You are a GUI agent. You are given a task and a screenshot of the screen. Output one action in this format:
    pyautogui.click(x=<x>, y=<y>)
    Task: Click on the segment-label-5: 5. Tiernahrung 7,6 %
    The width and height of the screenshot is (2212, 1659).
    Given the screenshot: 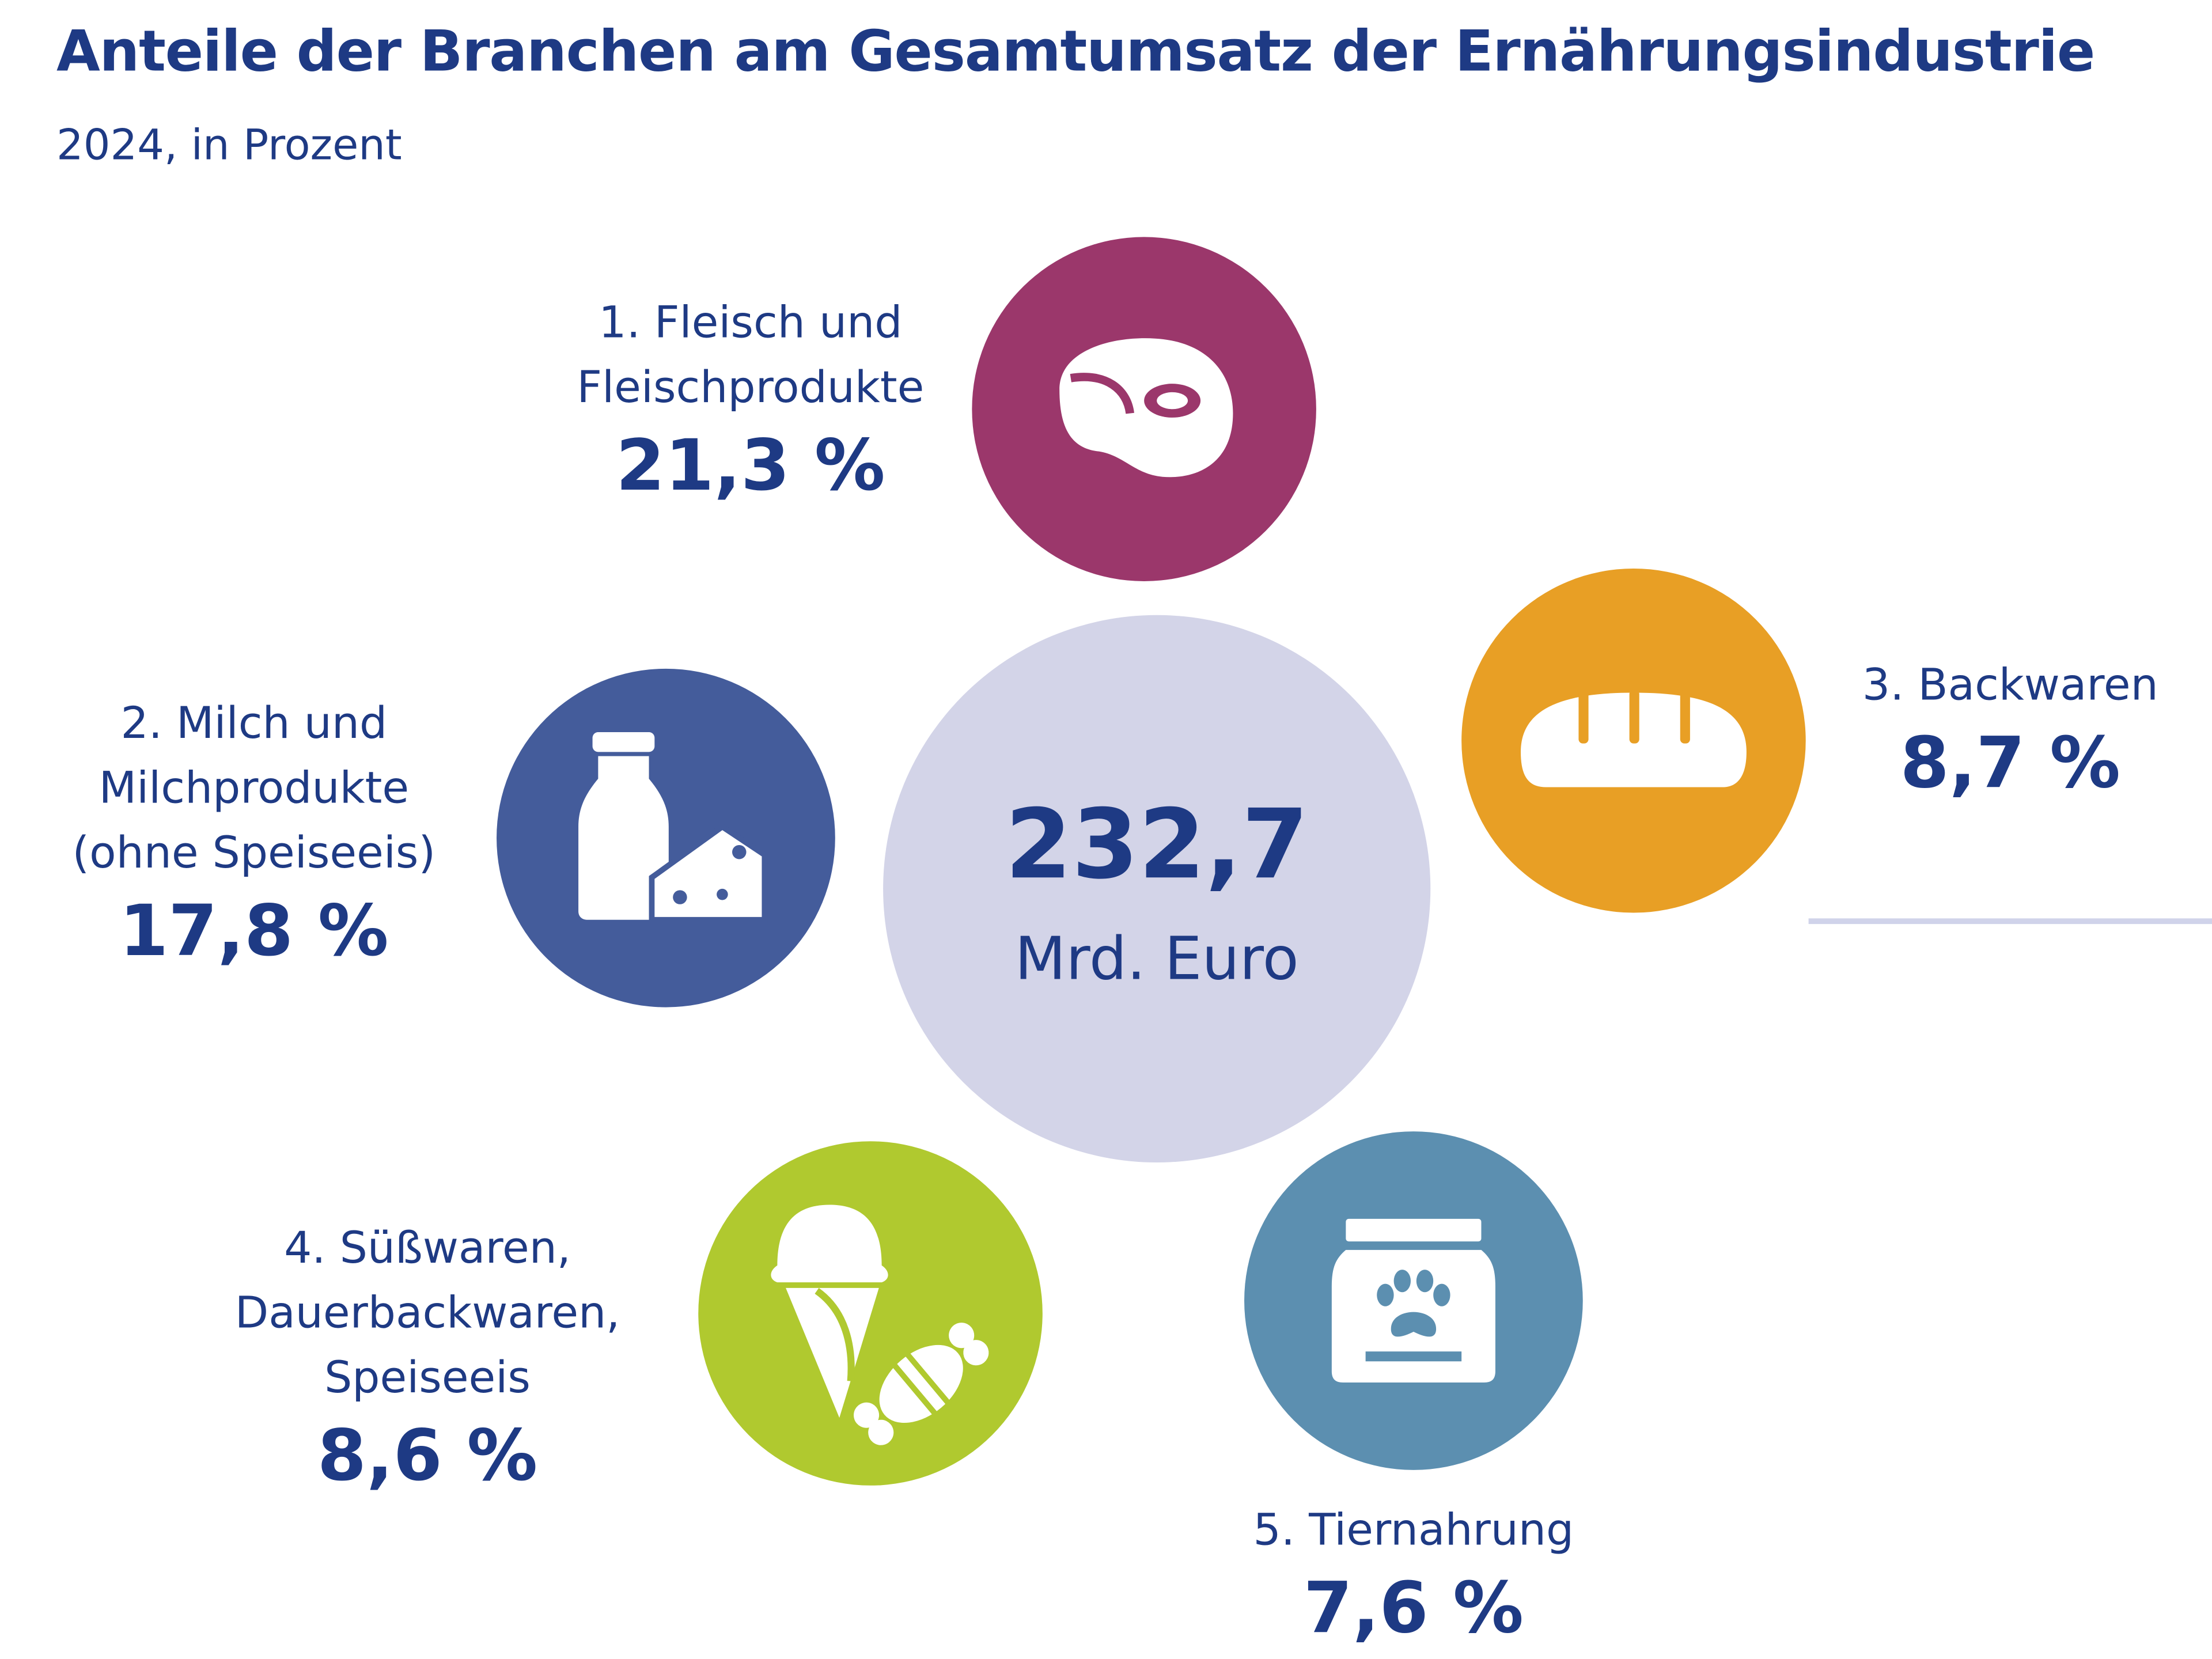 What is the action you would take?
    pyautogui.click(x=1413, y=1575)
    